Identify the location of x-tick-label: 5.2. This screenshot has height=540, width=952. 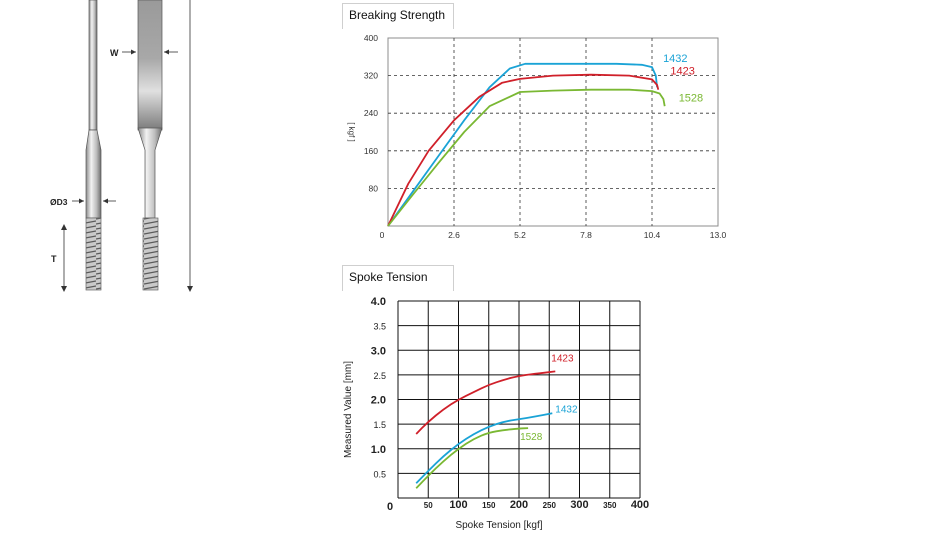
(520, 235).